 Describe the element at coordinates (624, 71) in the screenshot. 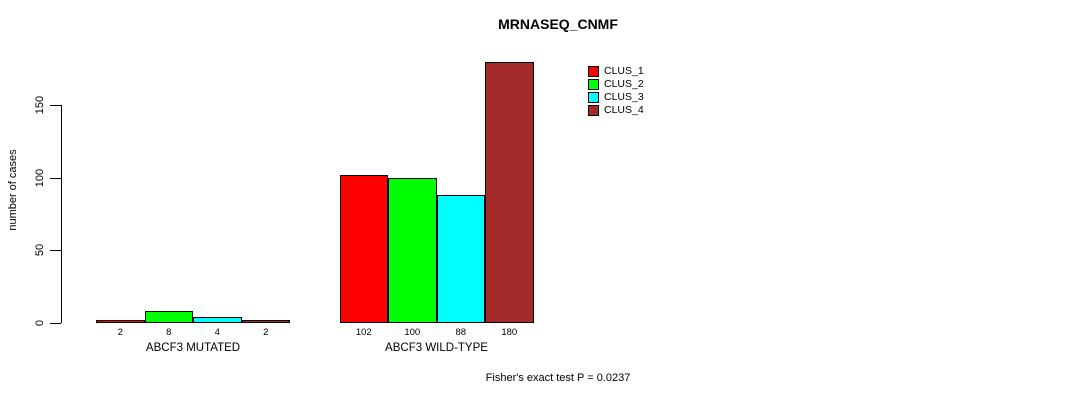

I see `legend-label-clus_1: CLUS_1` at that location.